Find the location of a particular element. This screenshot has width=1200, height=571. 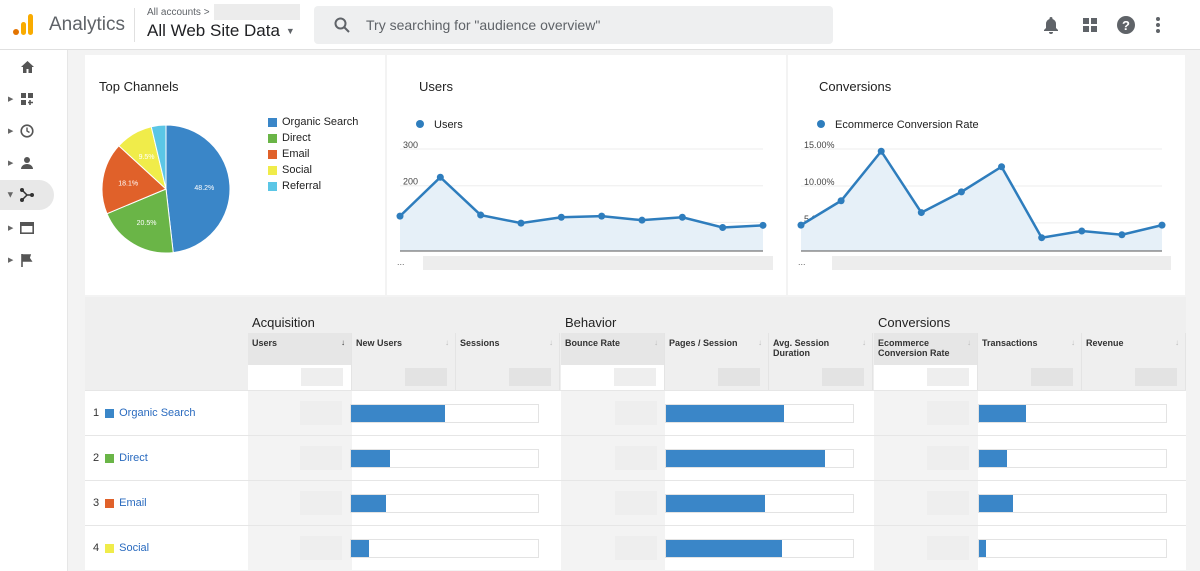

channel-link: Social is located at coordinates (134, 548).